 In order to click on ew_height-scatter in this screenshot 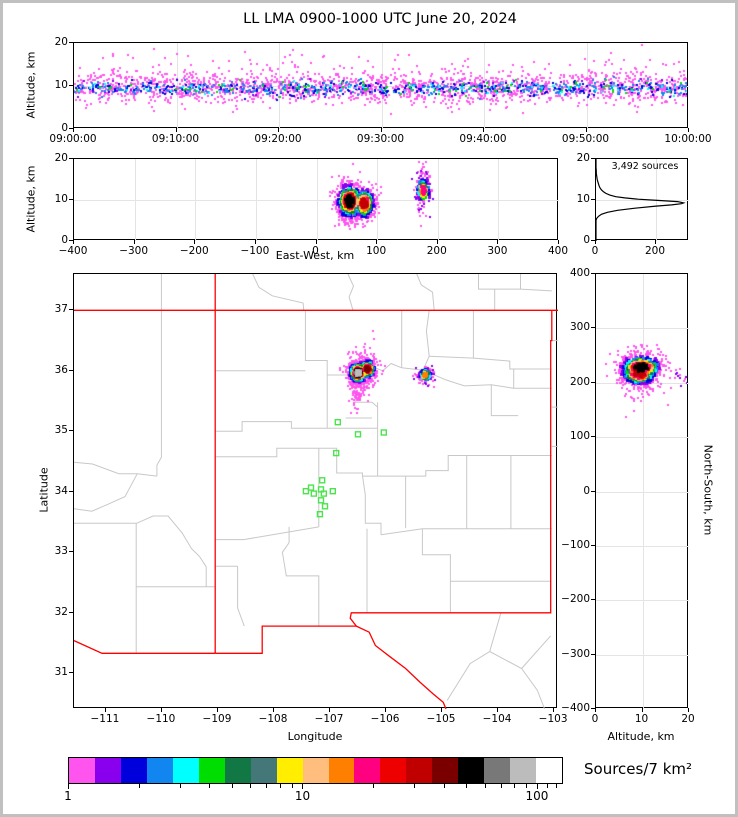, I will do `click(315, 199)`.